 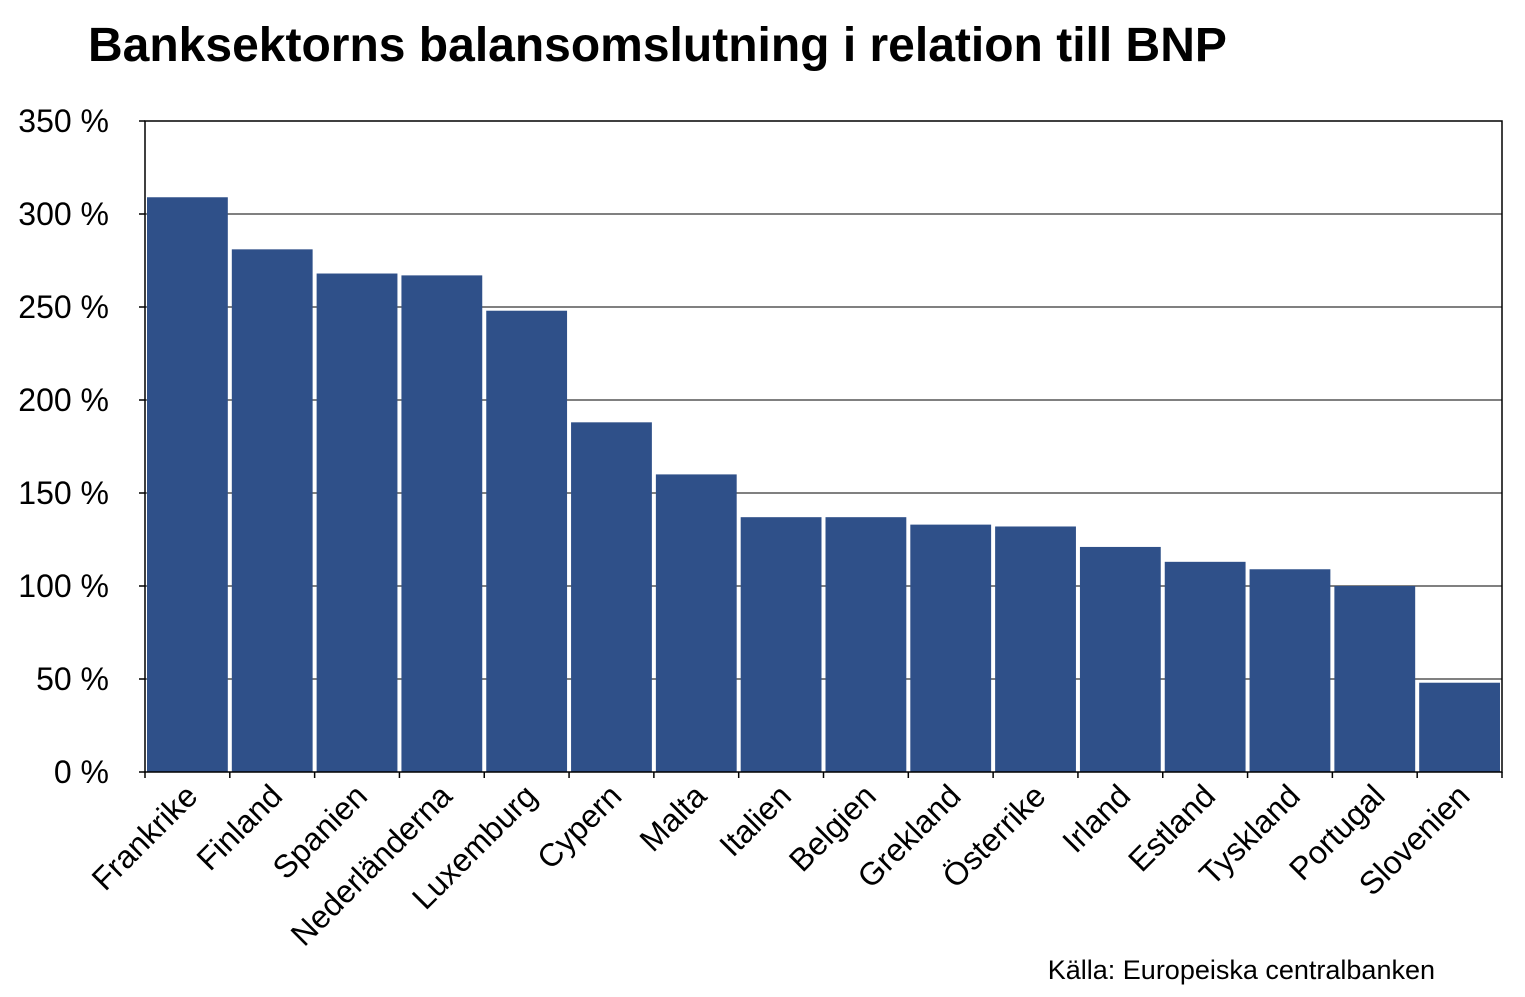 What do you see at coordinates (1096, 818) in the screenshot?
I see `x-tick-label: Irland` at bounding box center [1096, 818].